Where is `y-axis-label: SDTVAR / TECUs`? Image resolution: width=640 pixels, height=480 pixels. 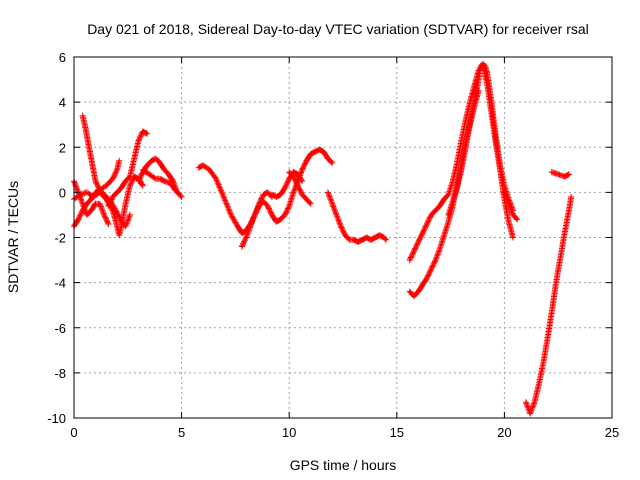
y-axis-label: SDTVAR / TECUs is located at coordinates (13, 237).